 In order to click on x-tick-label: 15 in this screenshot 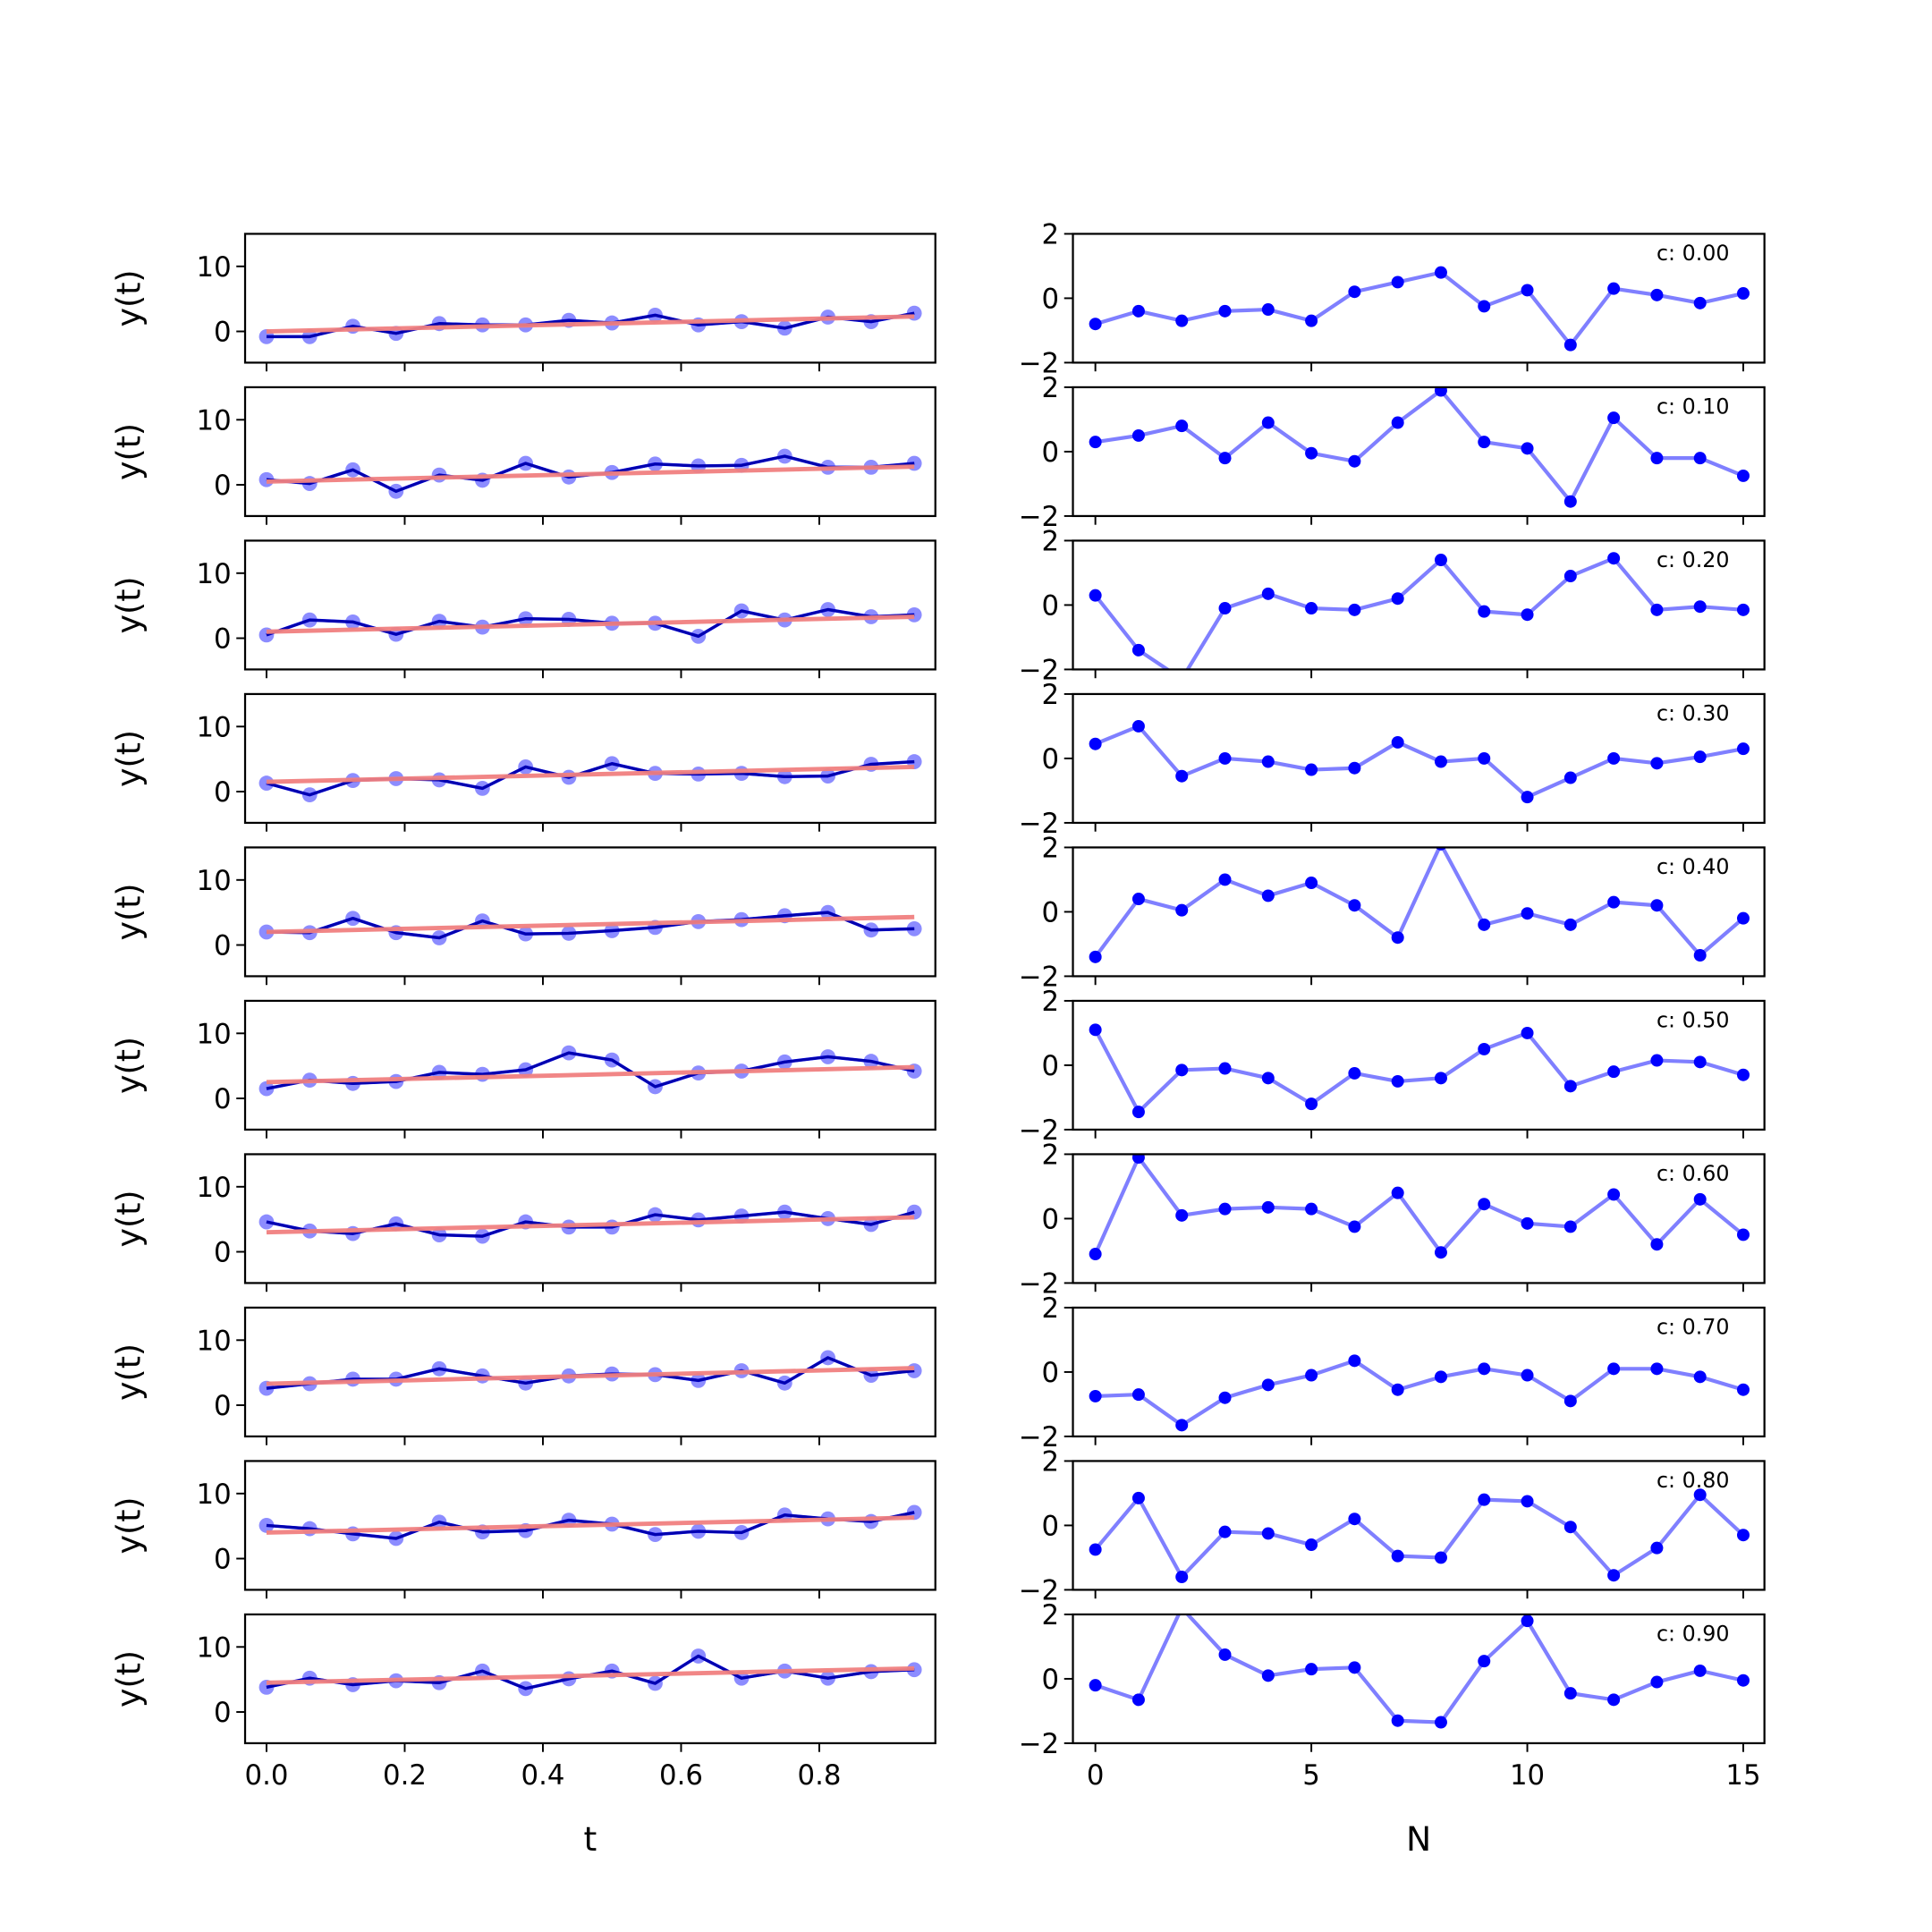, I will do `click(1742, 1775)`.